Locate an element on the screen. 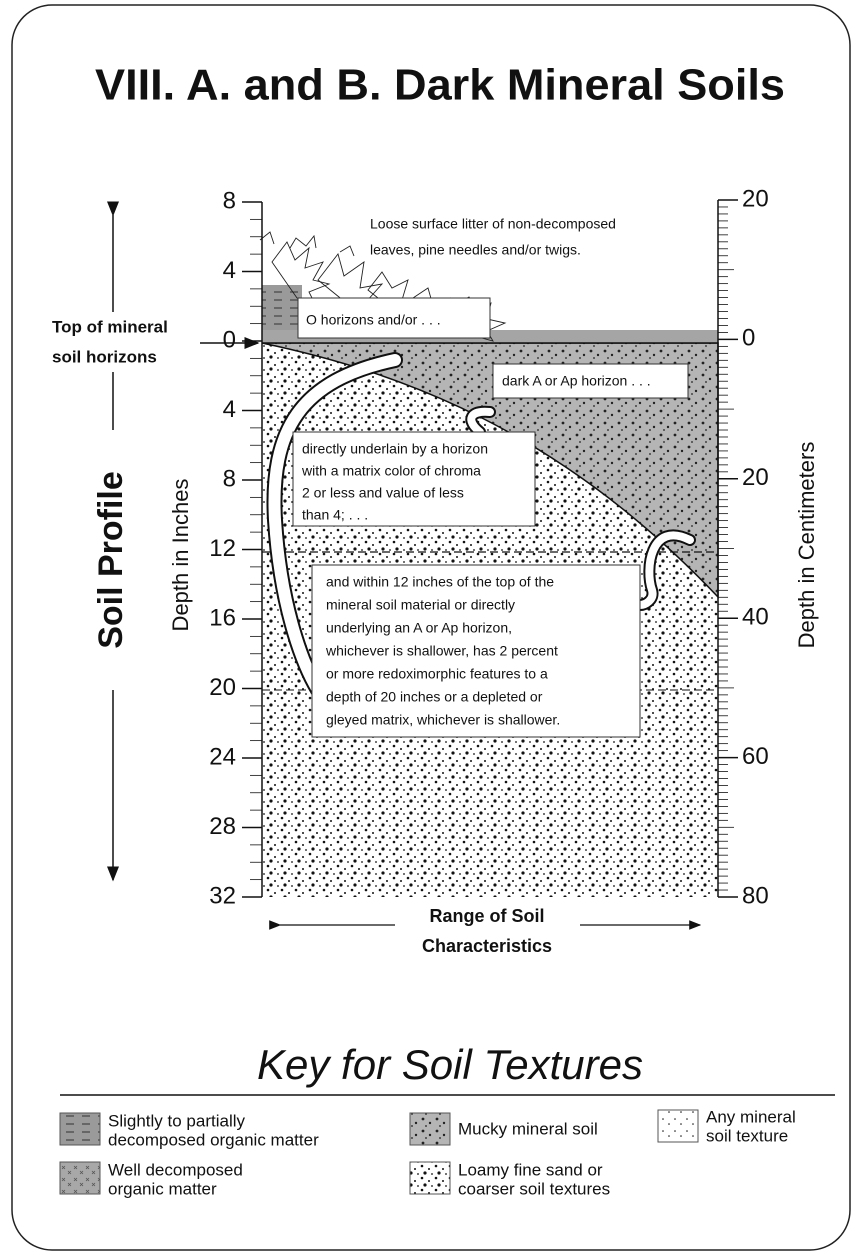 The width and height of the screenshot is (865, 1257). left-tick-label: 12 is located at coordinates (222, 548).